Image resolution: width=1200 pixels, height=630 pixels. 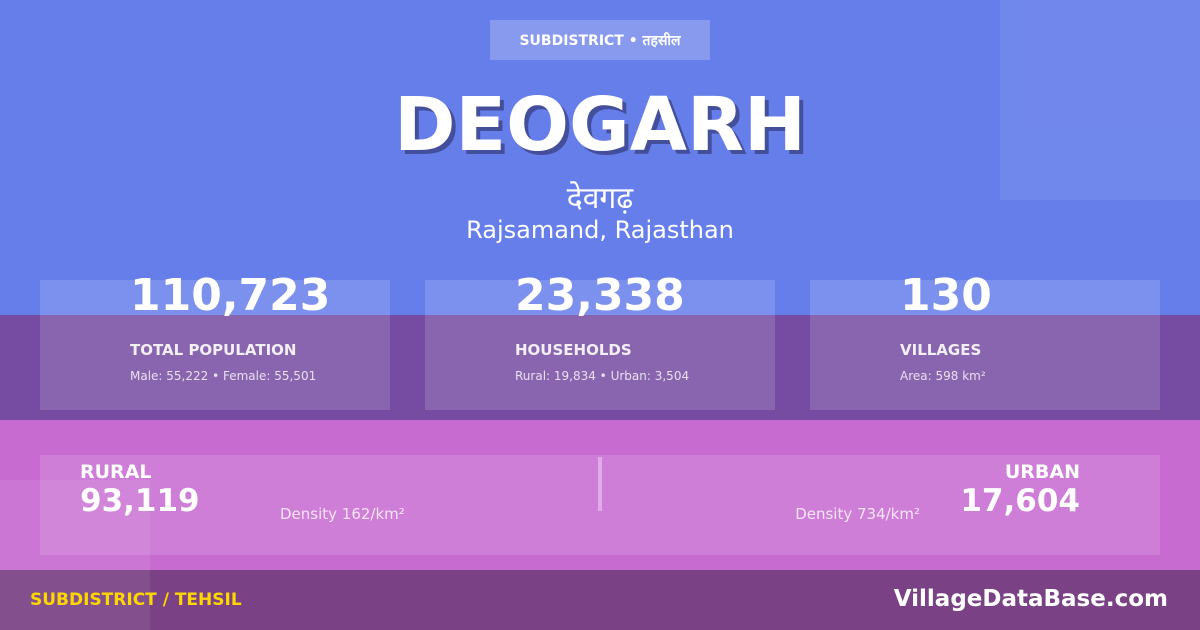 I want to click on footer-band, so click(x=600, y=600).